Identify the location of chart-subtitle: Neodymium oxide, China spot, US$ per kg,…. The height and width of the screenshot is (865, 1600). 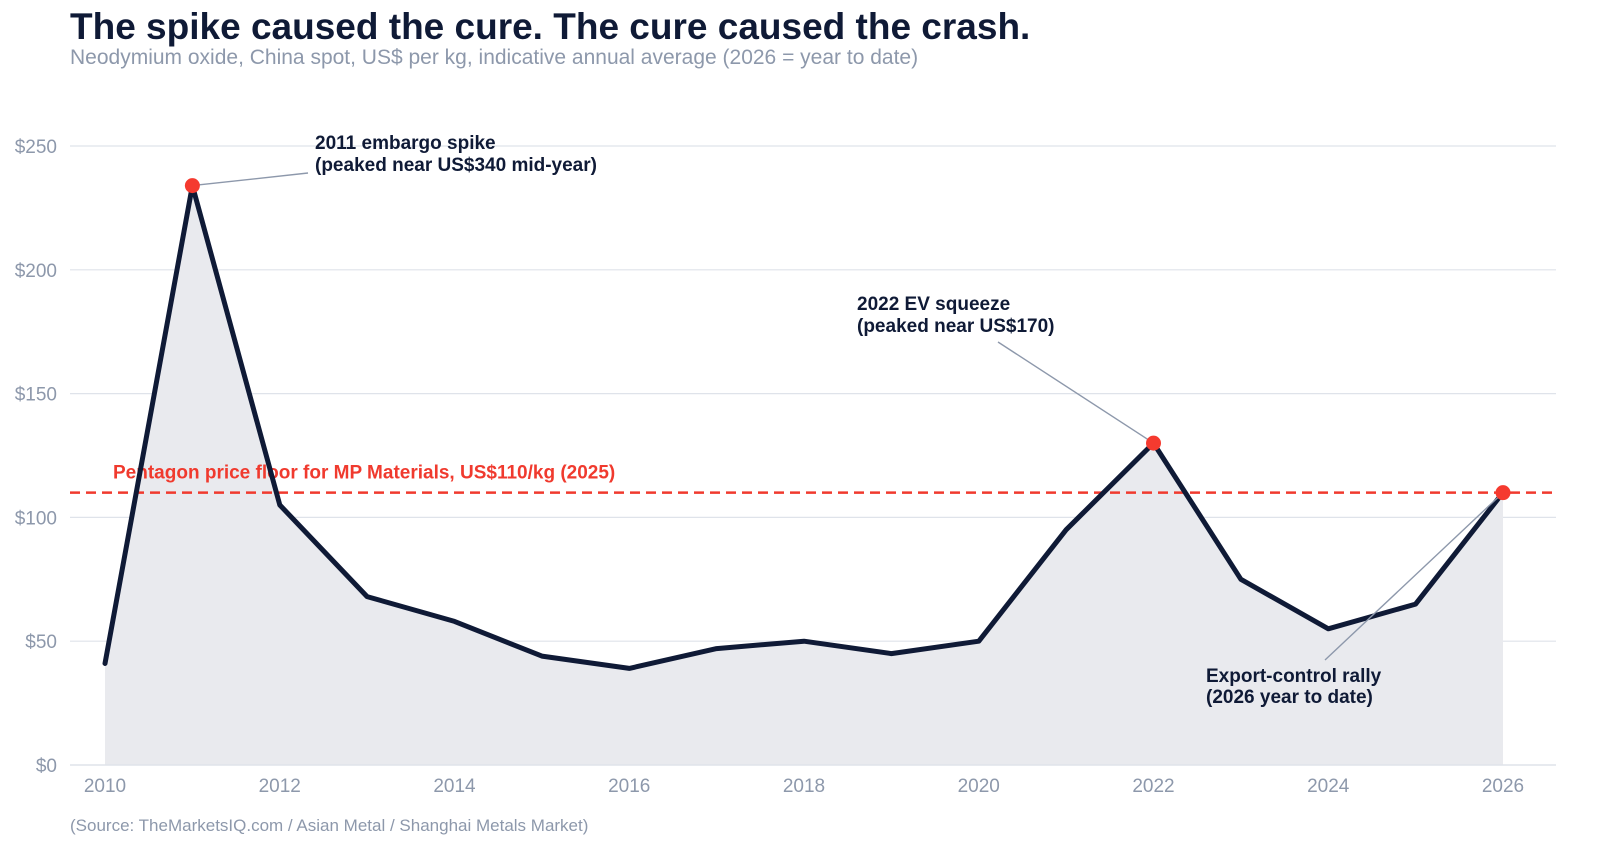
(494, 57).